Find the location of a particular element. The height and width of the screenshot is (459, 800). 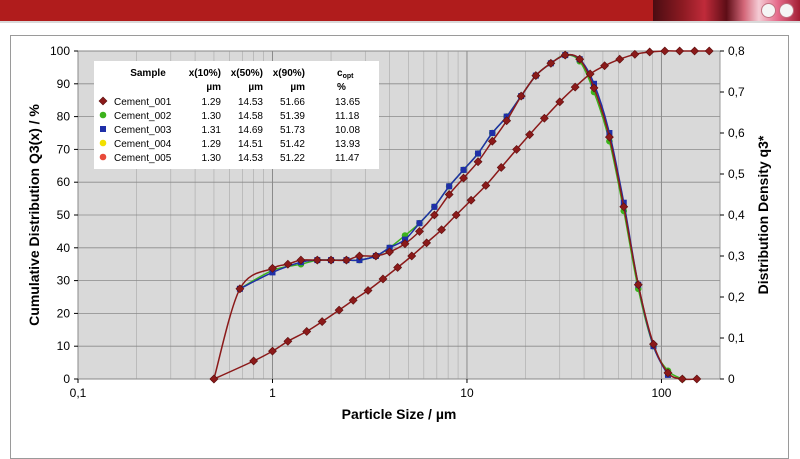

y-left-axis-title: Cumulative Distribution Q3(x) / % is located at coordinates (34, 215).